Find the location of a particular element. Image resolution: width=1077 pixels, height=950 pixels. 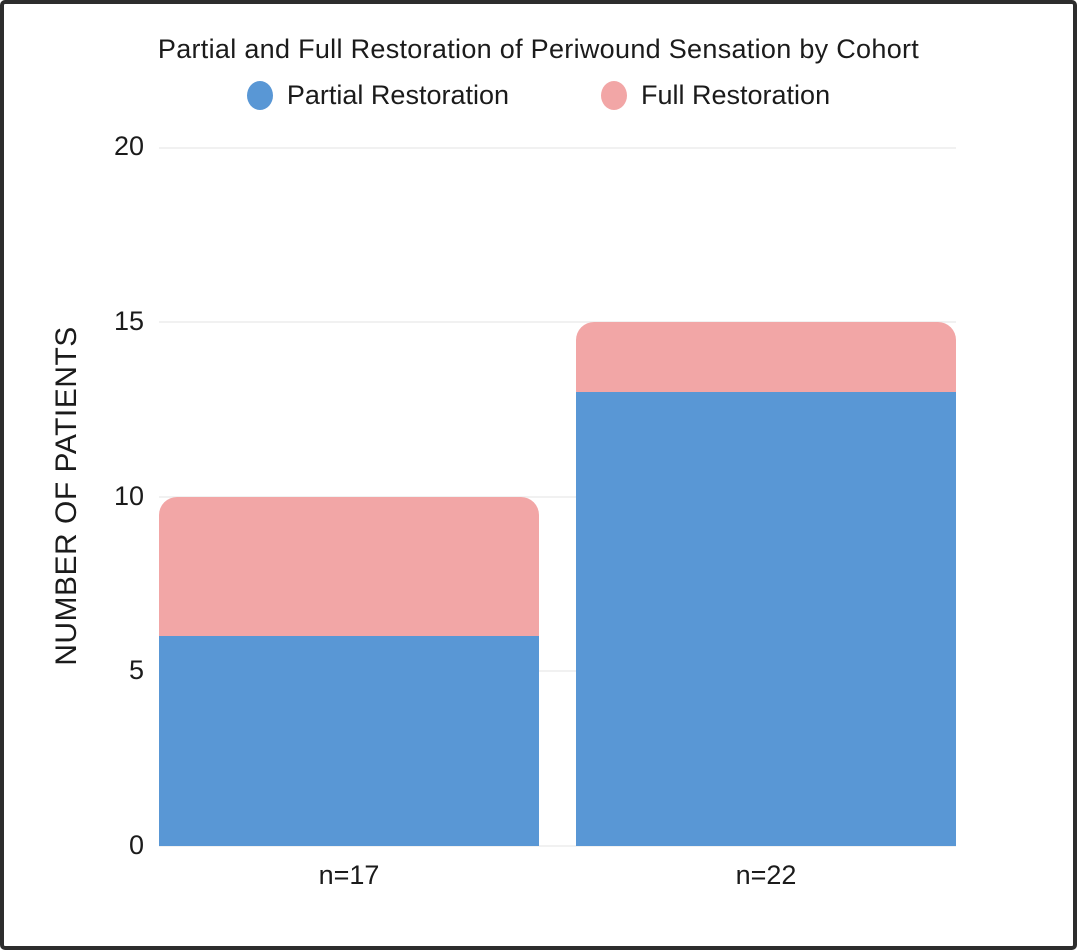

legend-marker-full-icon is located at coordinates (614, 95).